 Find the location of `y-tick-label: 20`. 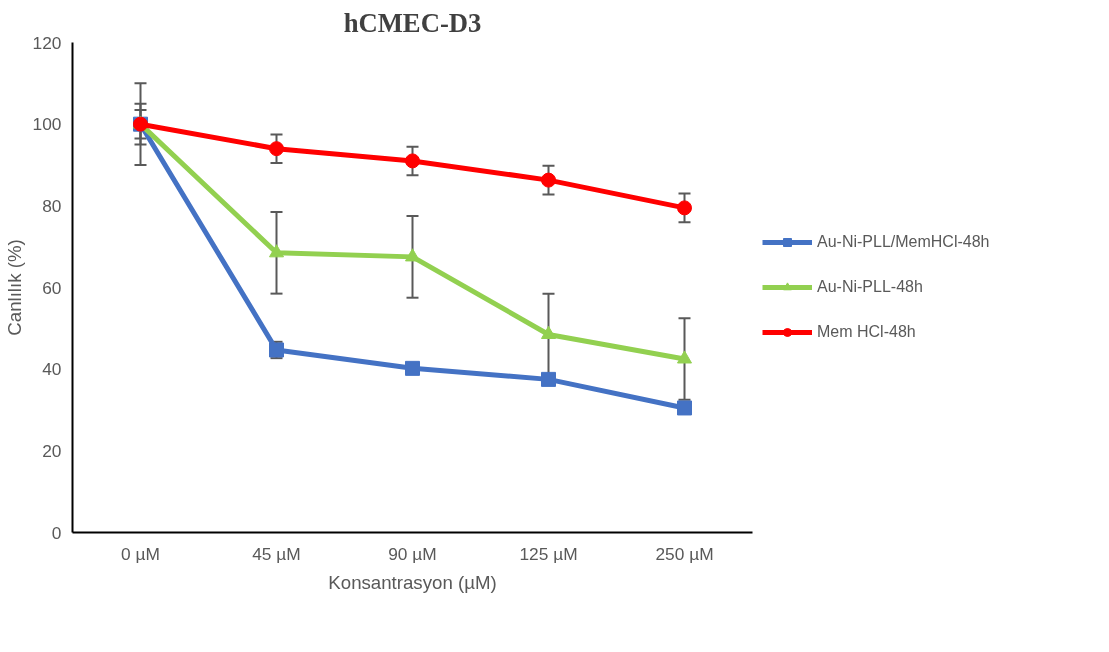

y-tick-label: 20 is located at coordinates (52, 450).